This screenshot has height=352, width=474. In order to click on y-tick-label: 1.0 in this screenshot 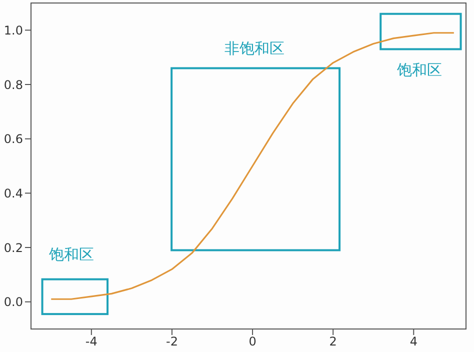, I will do `click(13, 30)`.